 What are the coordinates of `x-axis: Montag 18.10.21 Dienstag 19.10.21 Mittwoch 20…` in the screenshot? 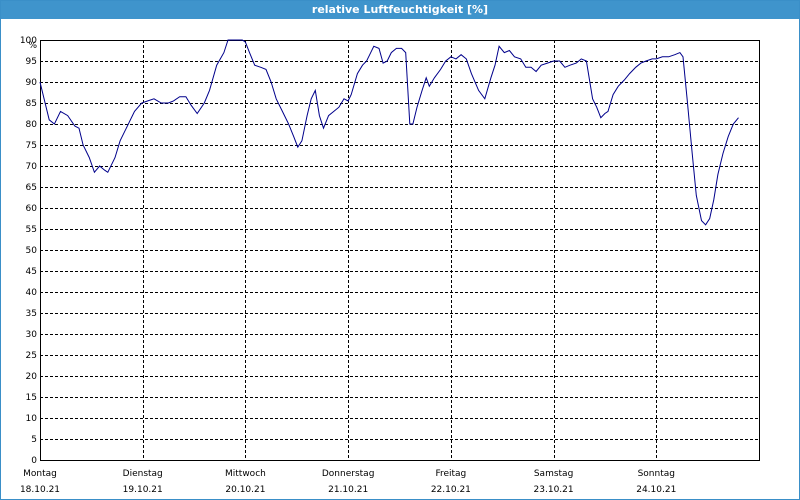 It's located at (348, 482).